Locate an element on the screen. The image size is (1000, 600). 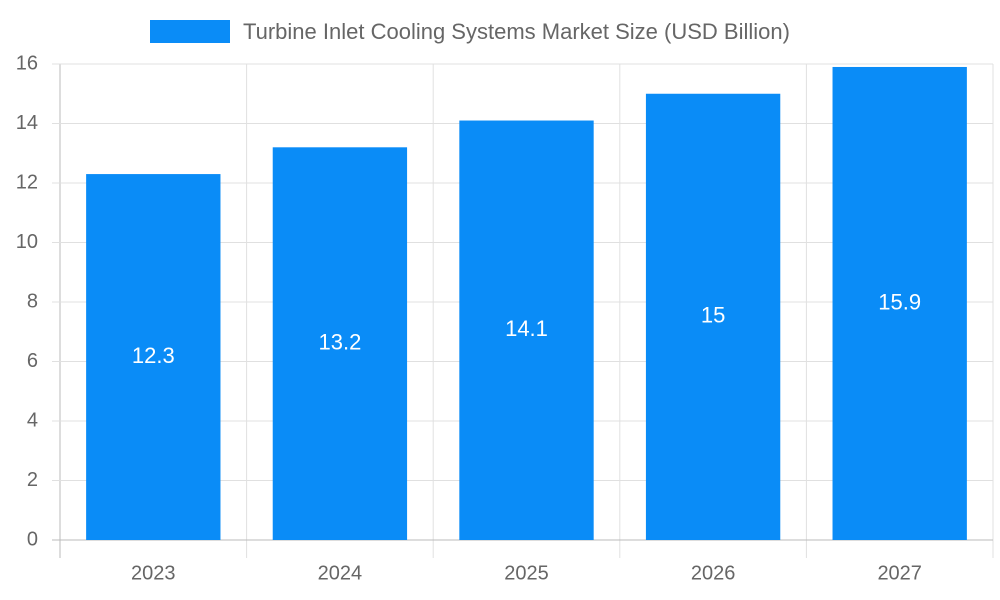
data-label: 12.3 is located at coordinates (153, 355).